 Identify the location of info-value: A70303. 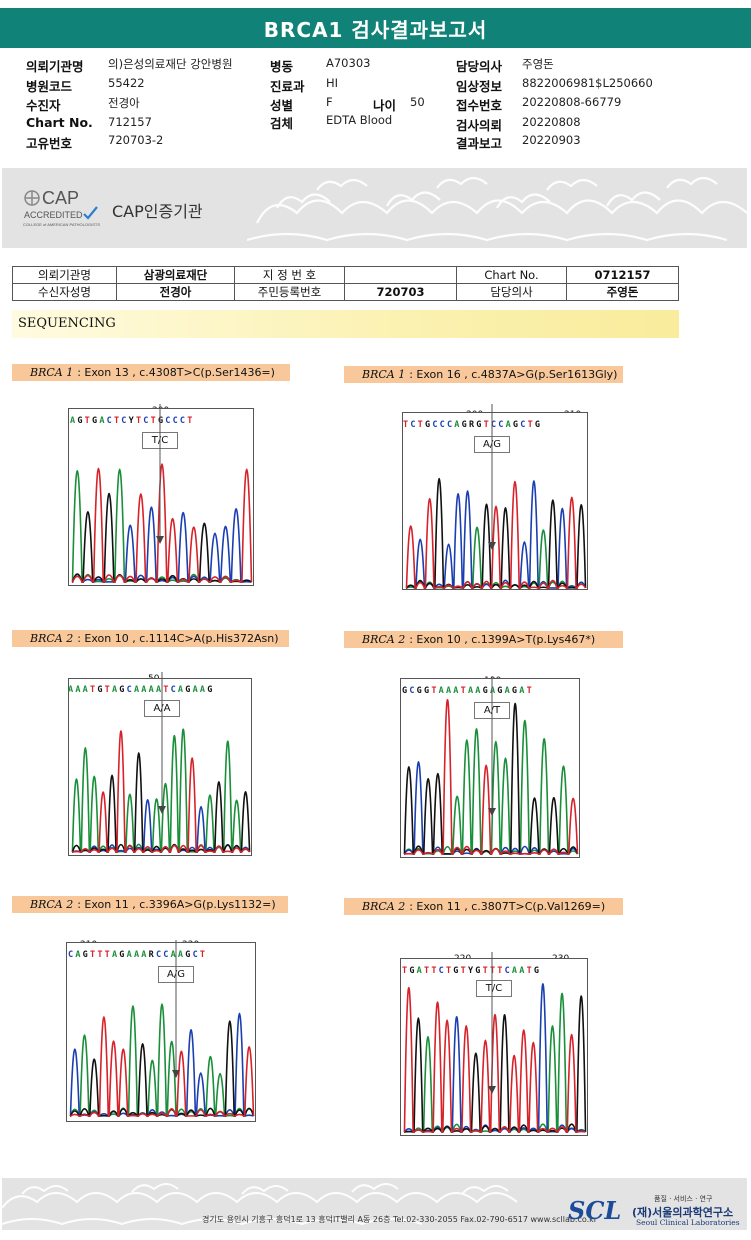
(348, 63).